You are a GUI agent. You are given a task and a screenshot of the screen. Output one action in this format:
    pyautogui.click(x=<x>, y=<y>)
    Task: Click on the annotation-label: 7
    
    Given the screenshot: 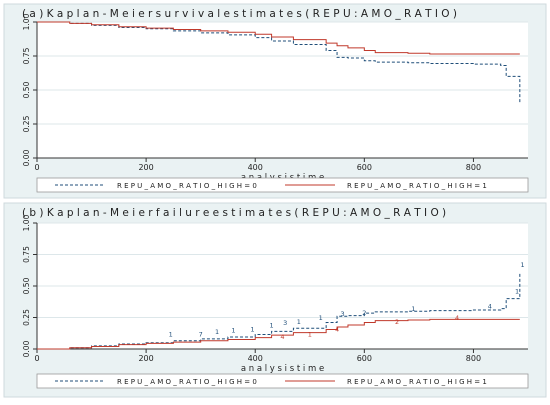 What is the action you would take?
    pyautogui.click(x=201, y=334)
    